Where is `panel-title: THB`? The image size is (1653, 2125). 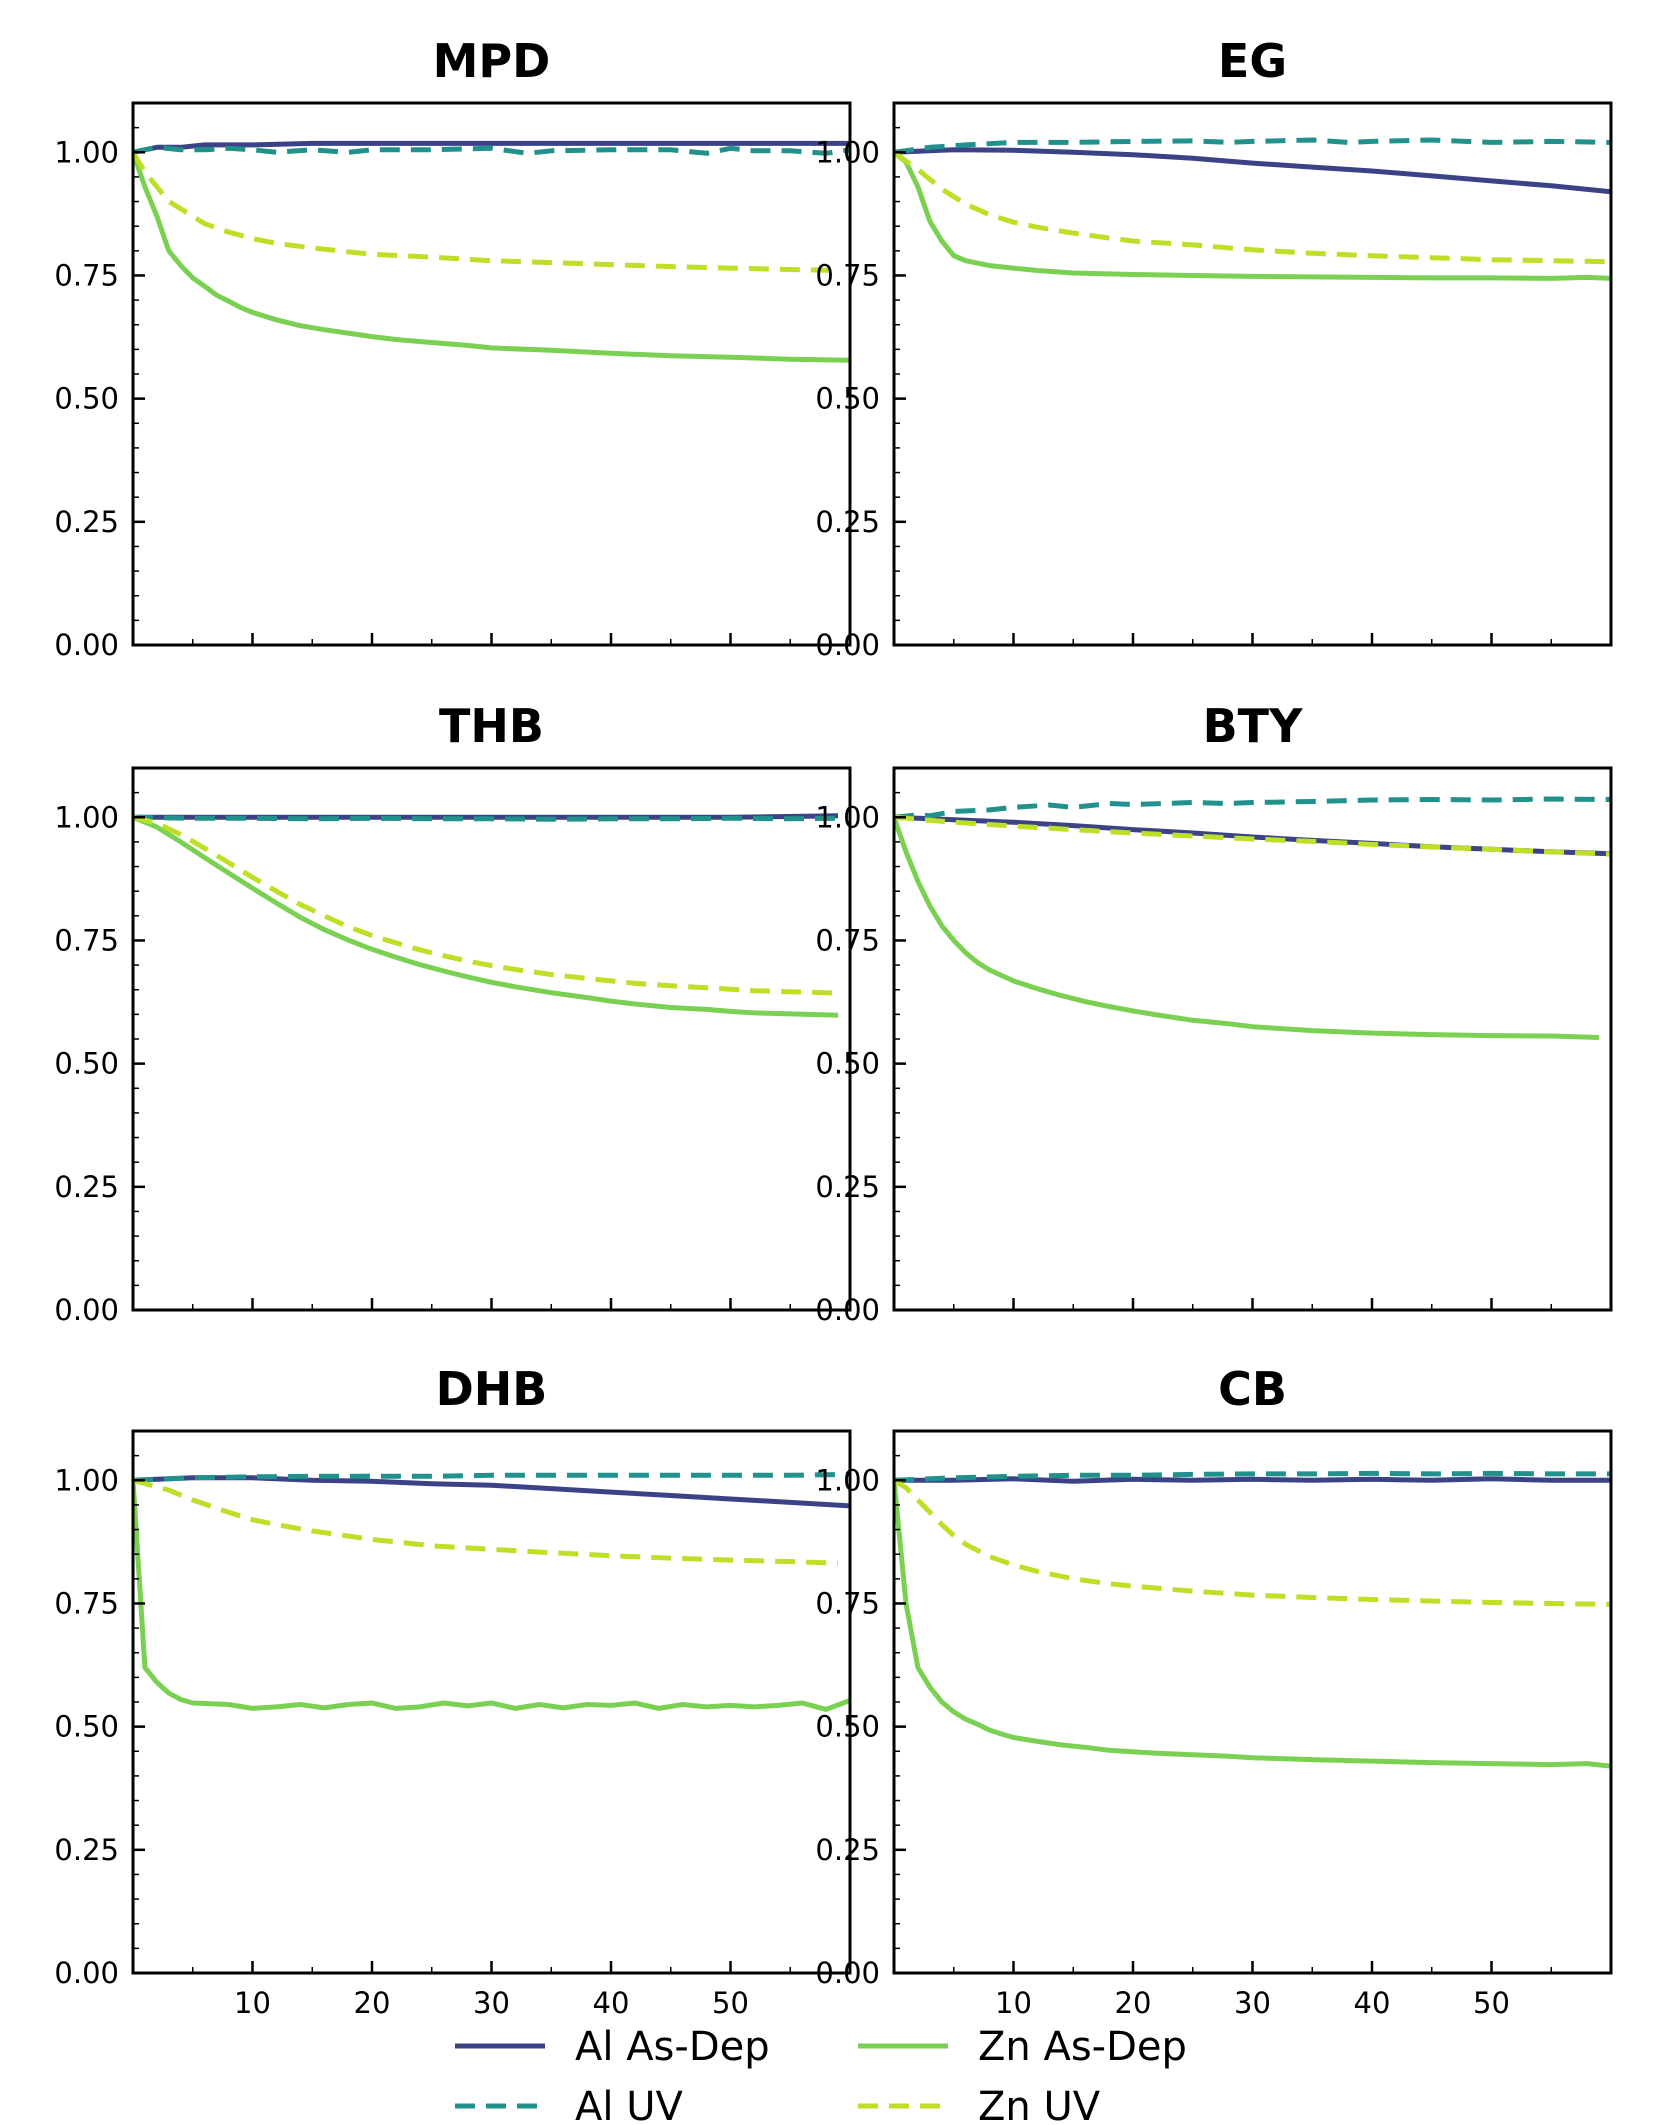 panel-title: THB is located at coordinates (491, 726).